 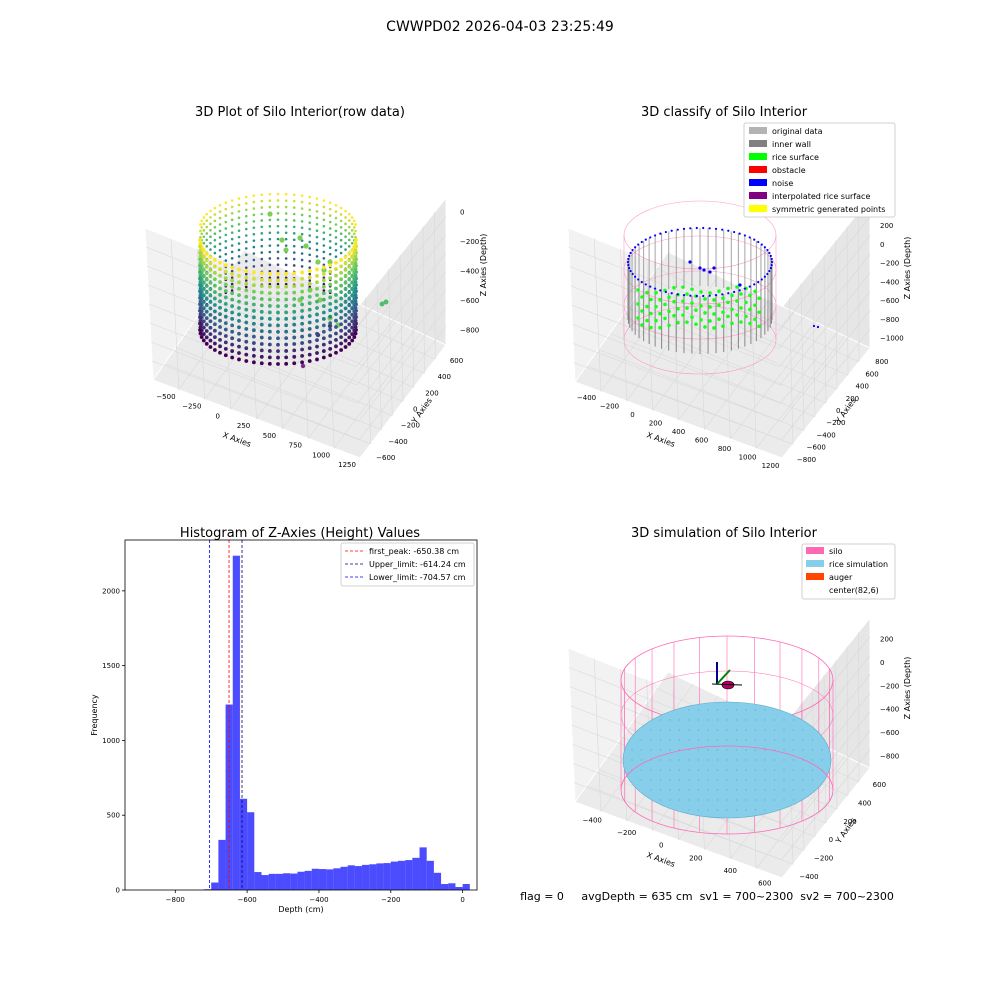 What do you see at coordinates (748, 457) in the screenshot?
I see `x-tick-label: 1000` at bounding box center [748, 457].